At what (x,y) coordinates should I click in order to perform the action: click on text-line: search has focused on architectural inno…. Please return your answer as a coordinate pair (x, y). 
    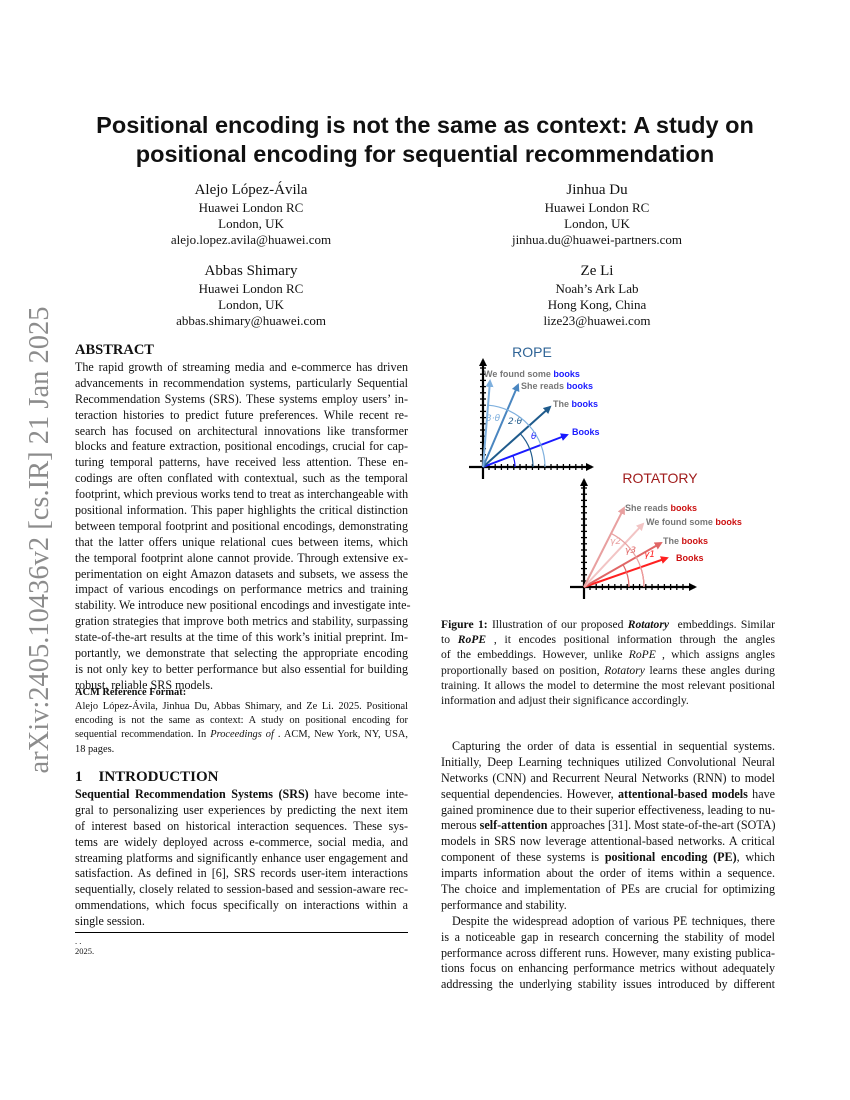
    Looking at the image, I should click on (241, 430).